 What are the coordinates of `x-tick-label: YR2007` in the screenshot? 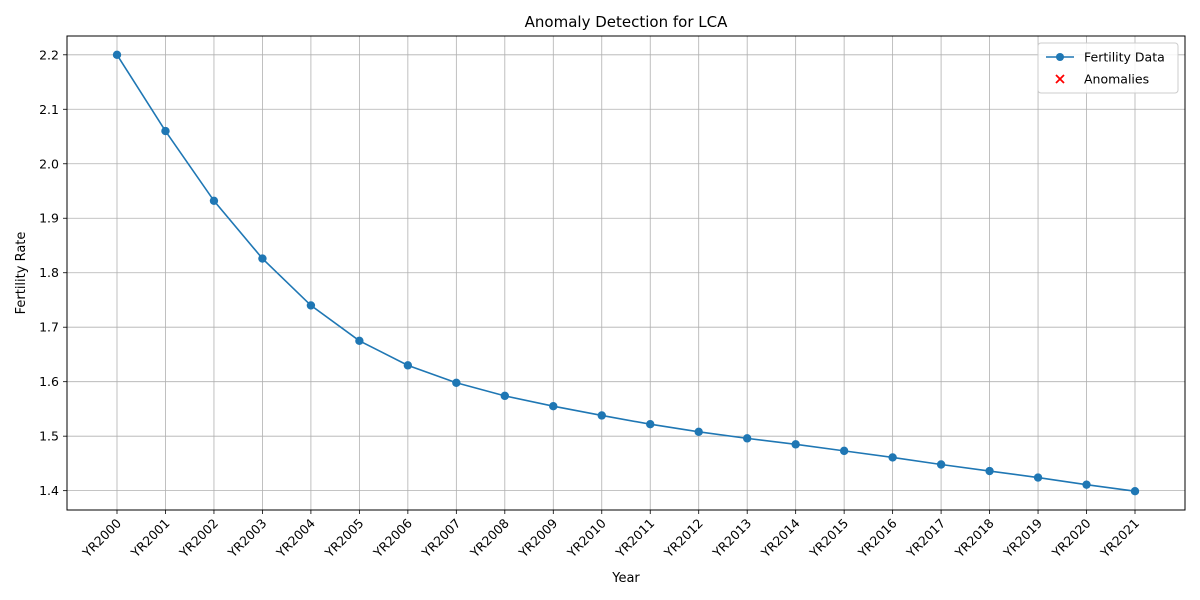 It's located at (440, 538).